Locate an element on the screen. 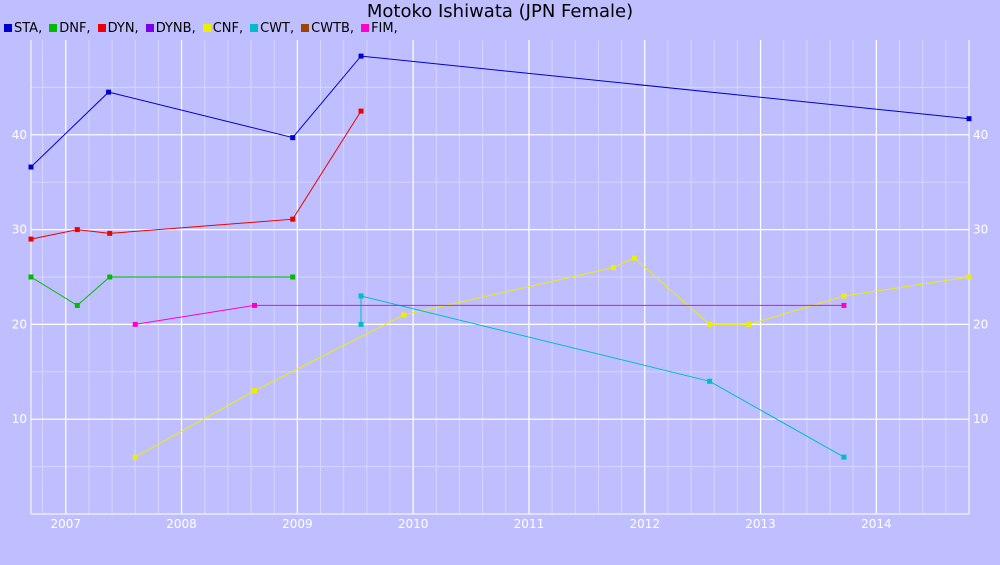 Image resolution: width=1000 pixels, height=565 pixels. y-tick-label-left: 10 is located at coordinates (19, 419).